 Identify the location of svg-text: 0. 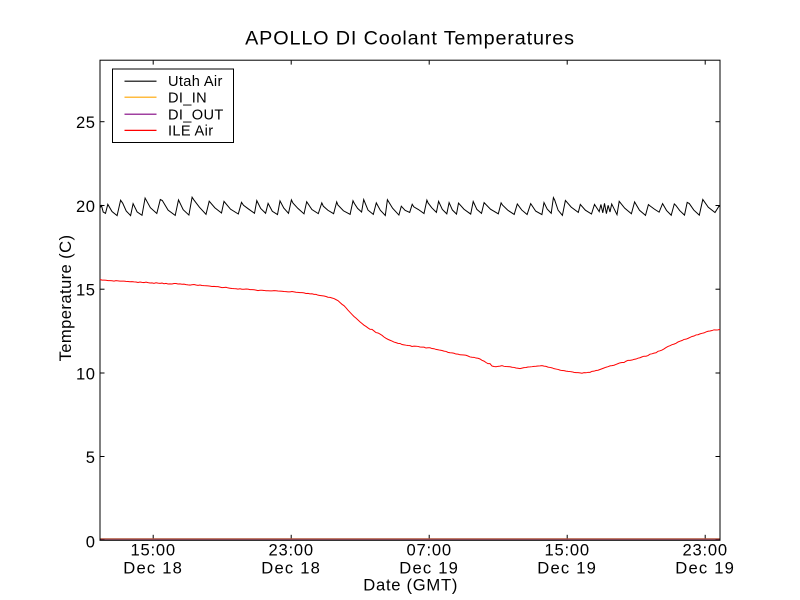
(91, 542).